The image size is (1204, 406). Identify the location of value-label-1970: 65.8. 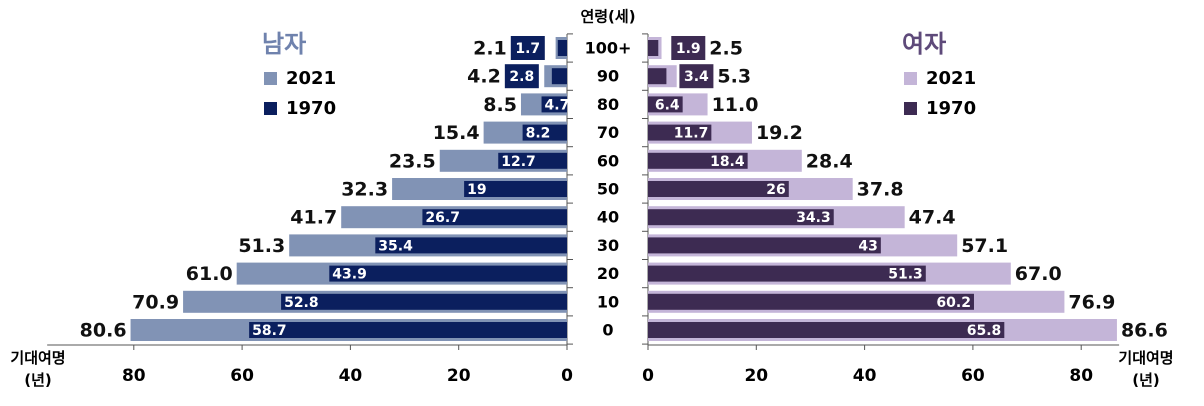
(984, 331).